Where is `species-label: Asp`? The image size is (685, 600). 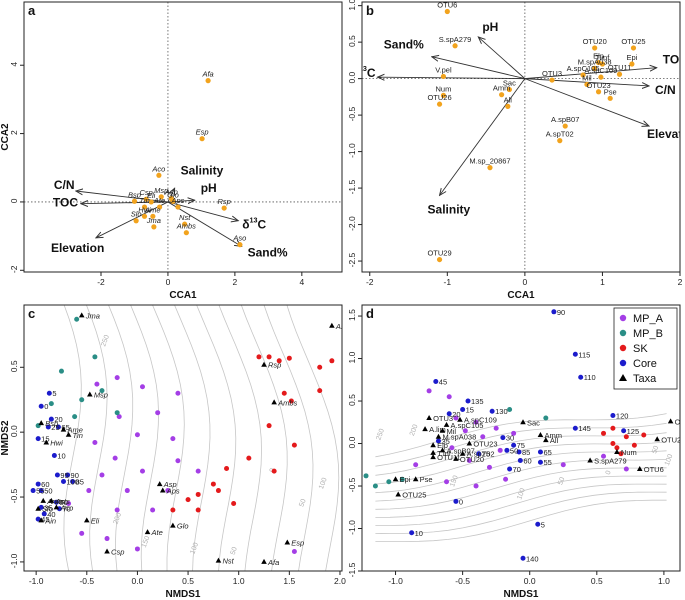 species-label: Asp is located at coordinates (171, 192).